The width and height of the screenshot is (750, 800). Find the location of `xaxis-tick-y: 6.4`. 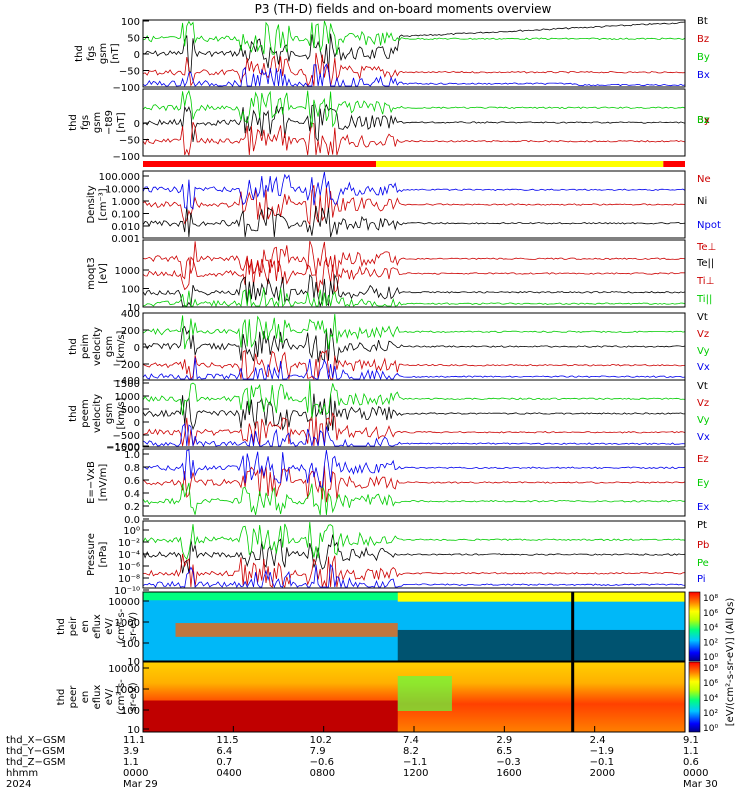

xaxis-tick-y: 6.4 is located at coordinates (224, 751).